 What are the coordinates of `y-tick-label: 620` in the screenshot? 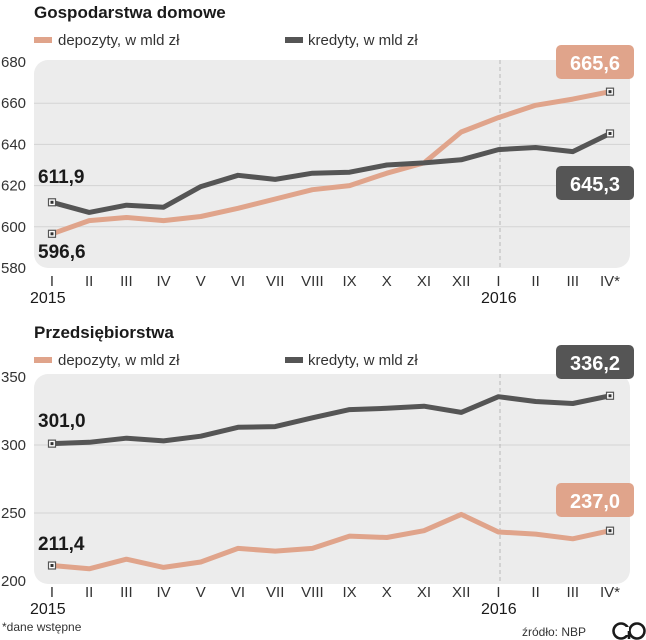 It's located at (13, 186).